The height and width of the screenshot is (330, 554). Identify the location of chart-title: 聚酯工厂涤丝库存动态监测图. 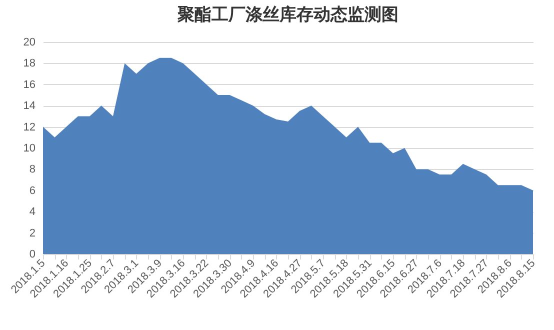
(287, 15).